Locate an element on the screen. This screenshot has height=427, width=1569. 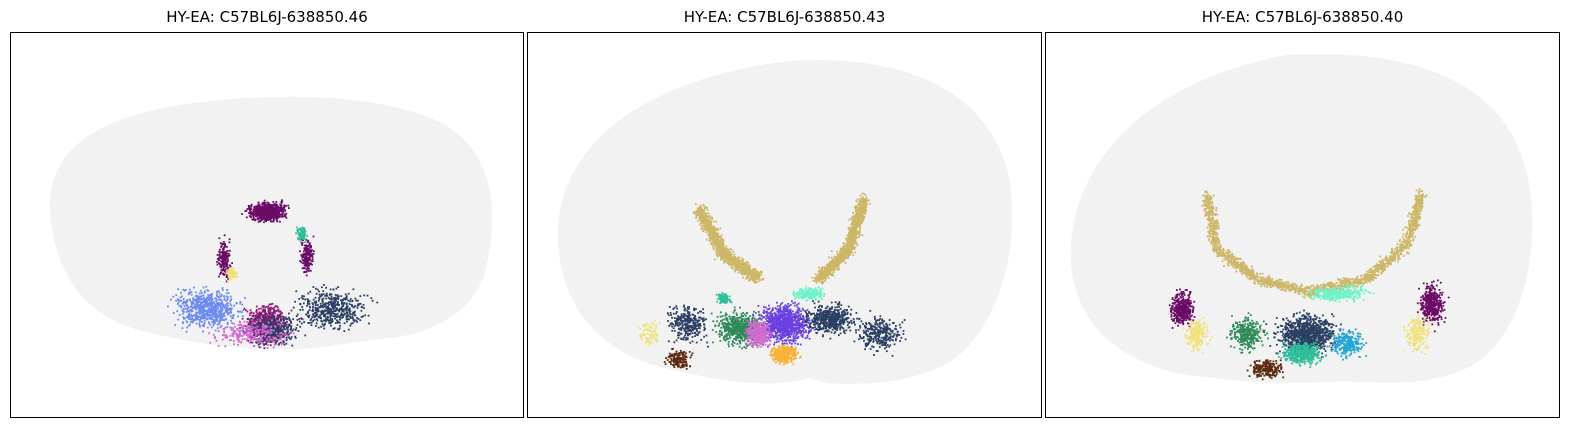
cluster-tan-left is located at coordinates (728, 243).